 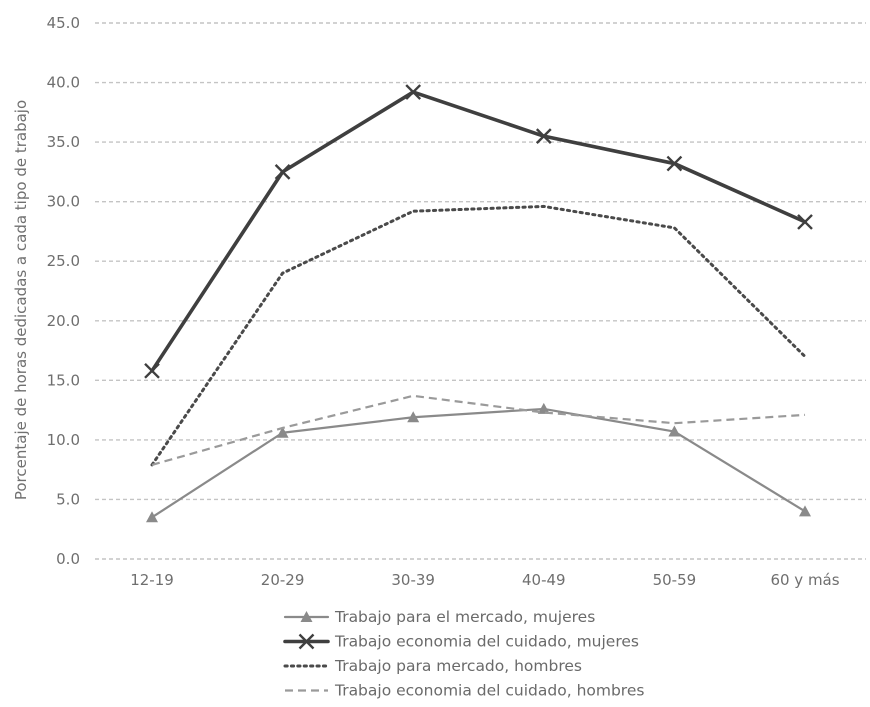 I want to click on series-line, so click(x=478, y=463).